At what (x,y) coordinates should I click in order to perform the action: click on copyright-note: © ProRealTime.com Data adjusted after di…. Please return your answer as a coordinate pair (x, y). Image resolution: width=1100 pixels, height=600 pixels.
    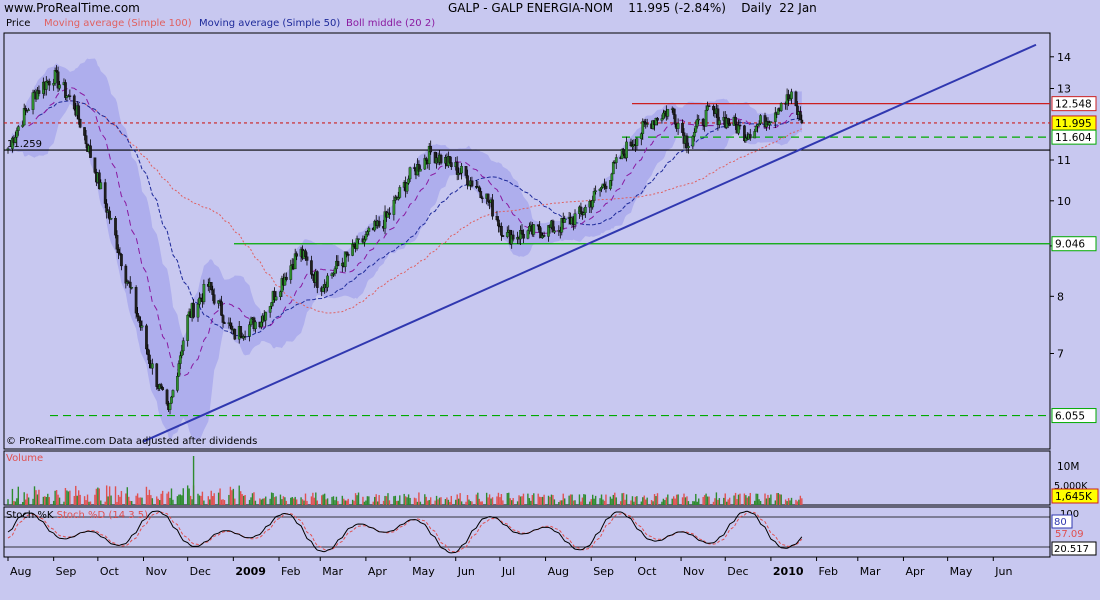
    Looking at the image, I should click on (132, 441).